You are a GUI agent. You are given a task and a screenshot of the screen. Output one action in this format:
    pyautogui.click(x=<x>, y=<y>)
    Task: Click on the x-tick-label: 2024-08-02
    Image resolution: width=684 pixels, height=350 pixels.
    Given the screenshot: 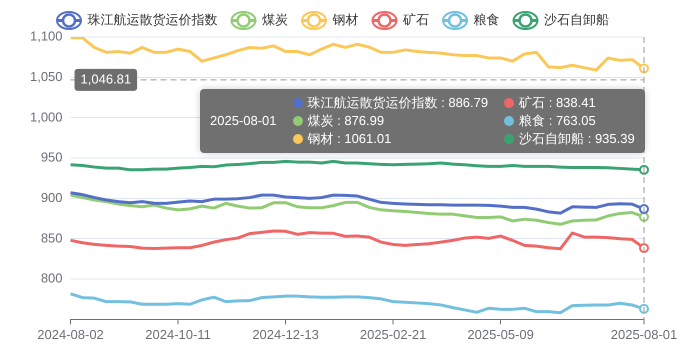 What is the action you would take?
    pyautogui.click(x=70, y=334)
    